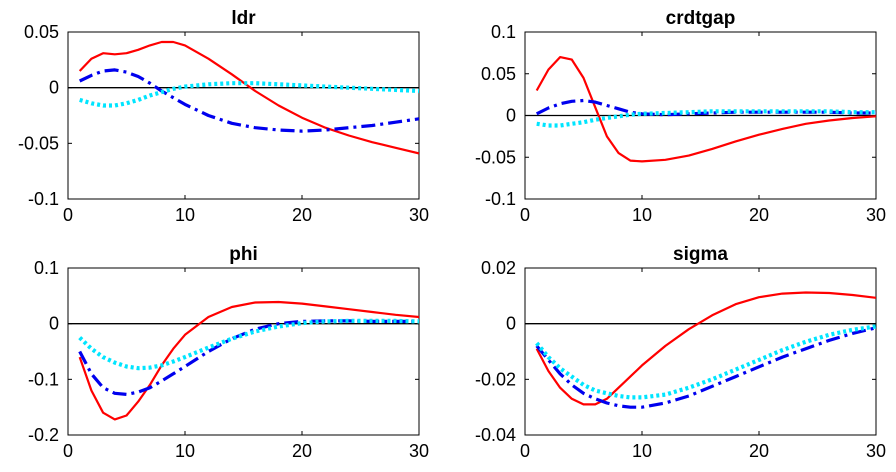 The height and width of the screenshot is (472, 896). I want to click on y-tick-label: -0.2, so click(43, 435).